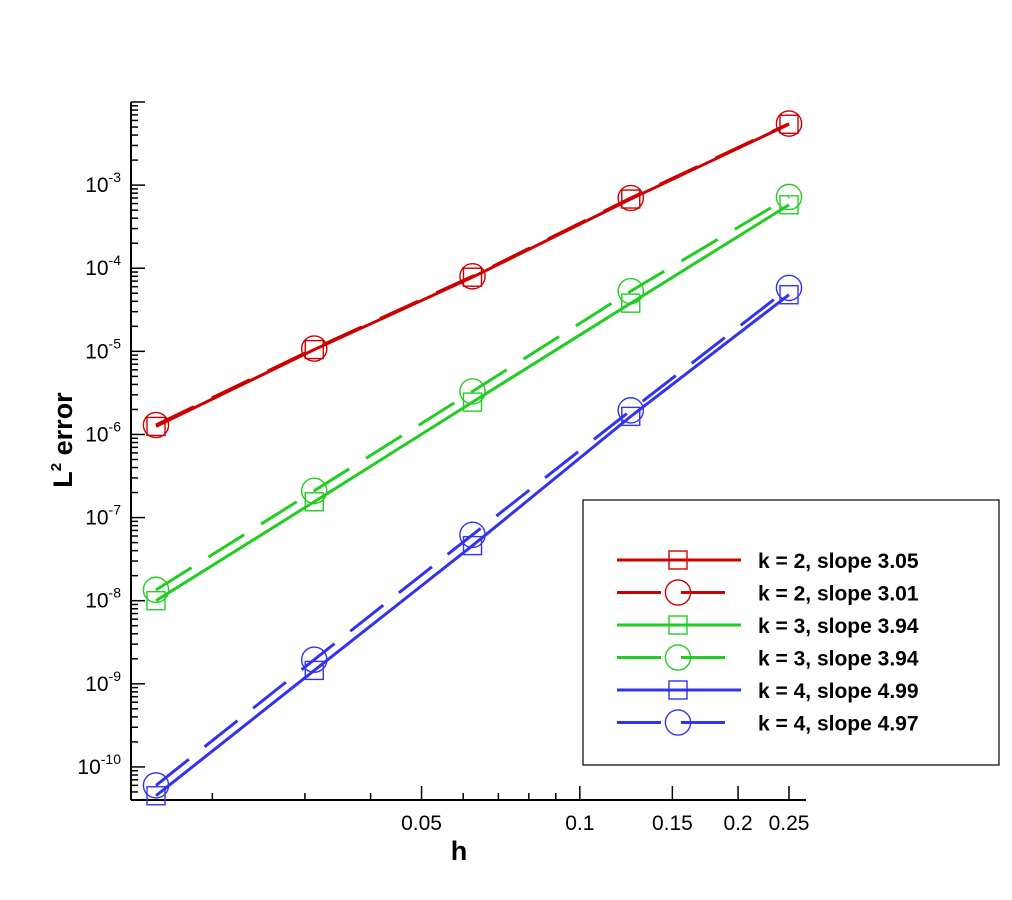 This screenshot has height=900, width=1012. What do you see at coordinates (63, 479) in the screenshot?
I see `y-axis-title-base: L` at bounding box center [63, 479].